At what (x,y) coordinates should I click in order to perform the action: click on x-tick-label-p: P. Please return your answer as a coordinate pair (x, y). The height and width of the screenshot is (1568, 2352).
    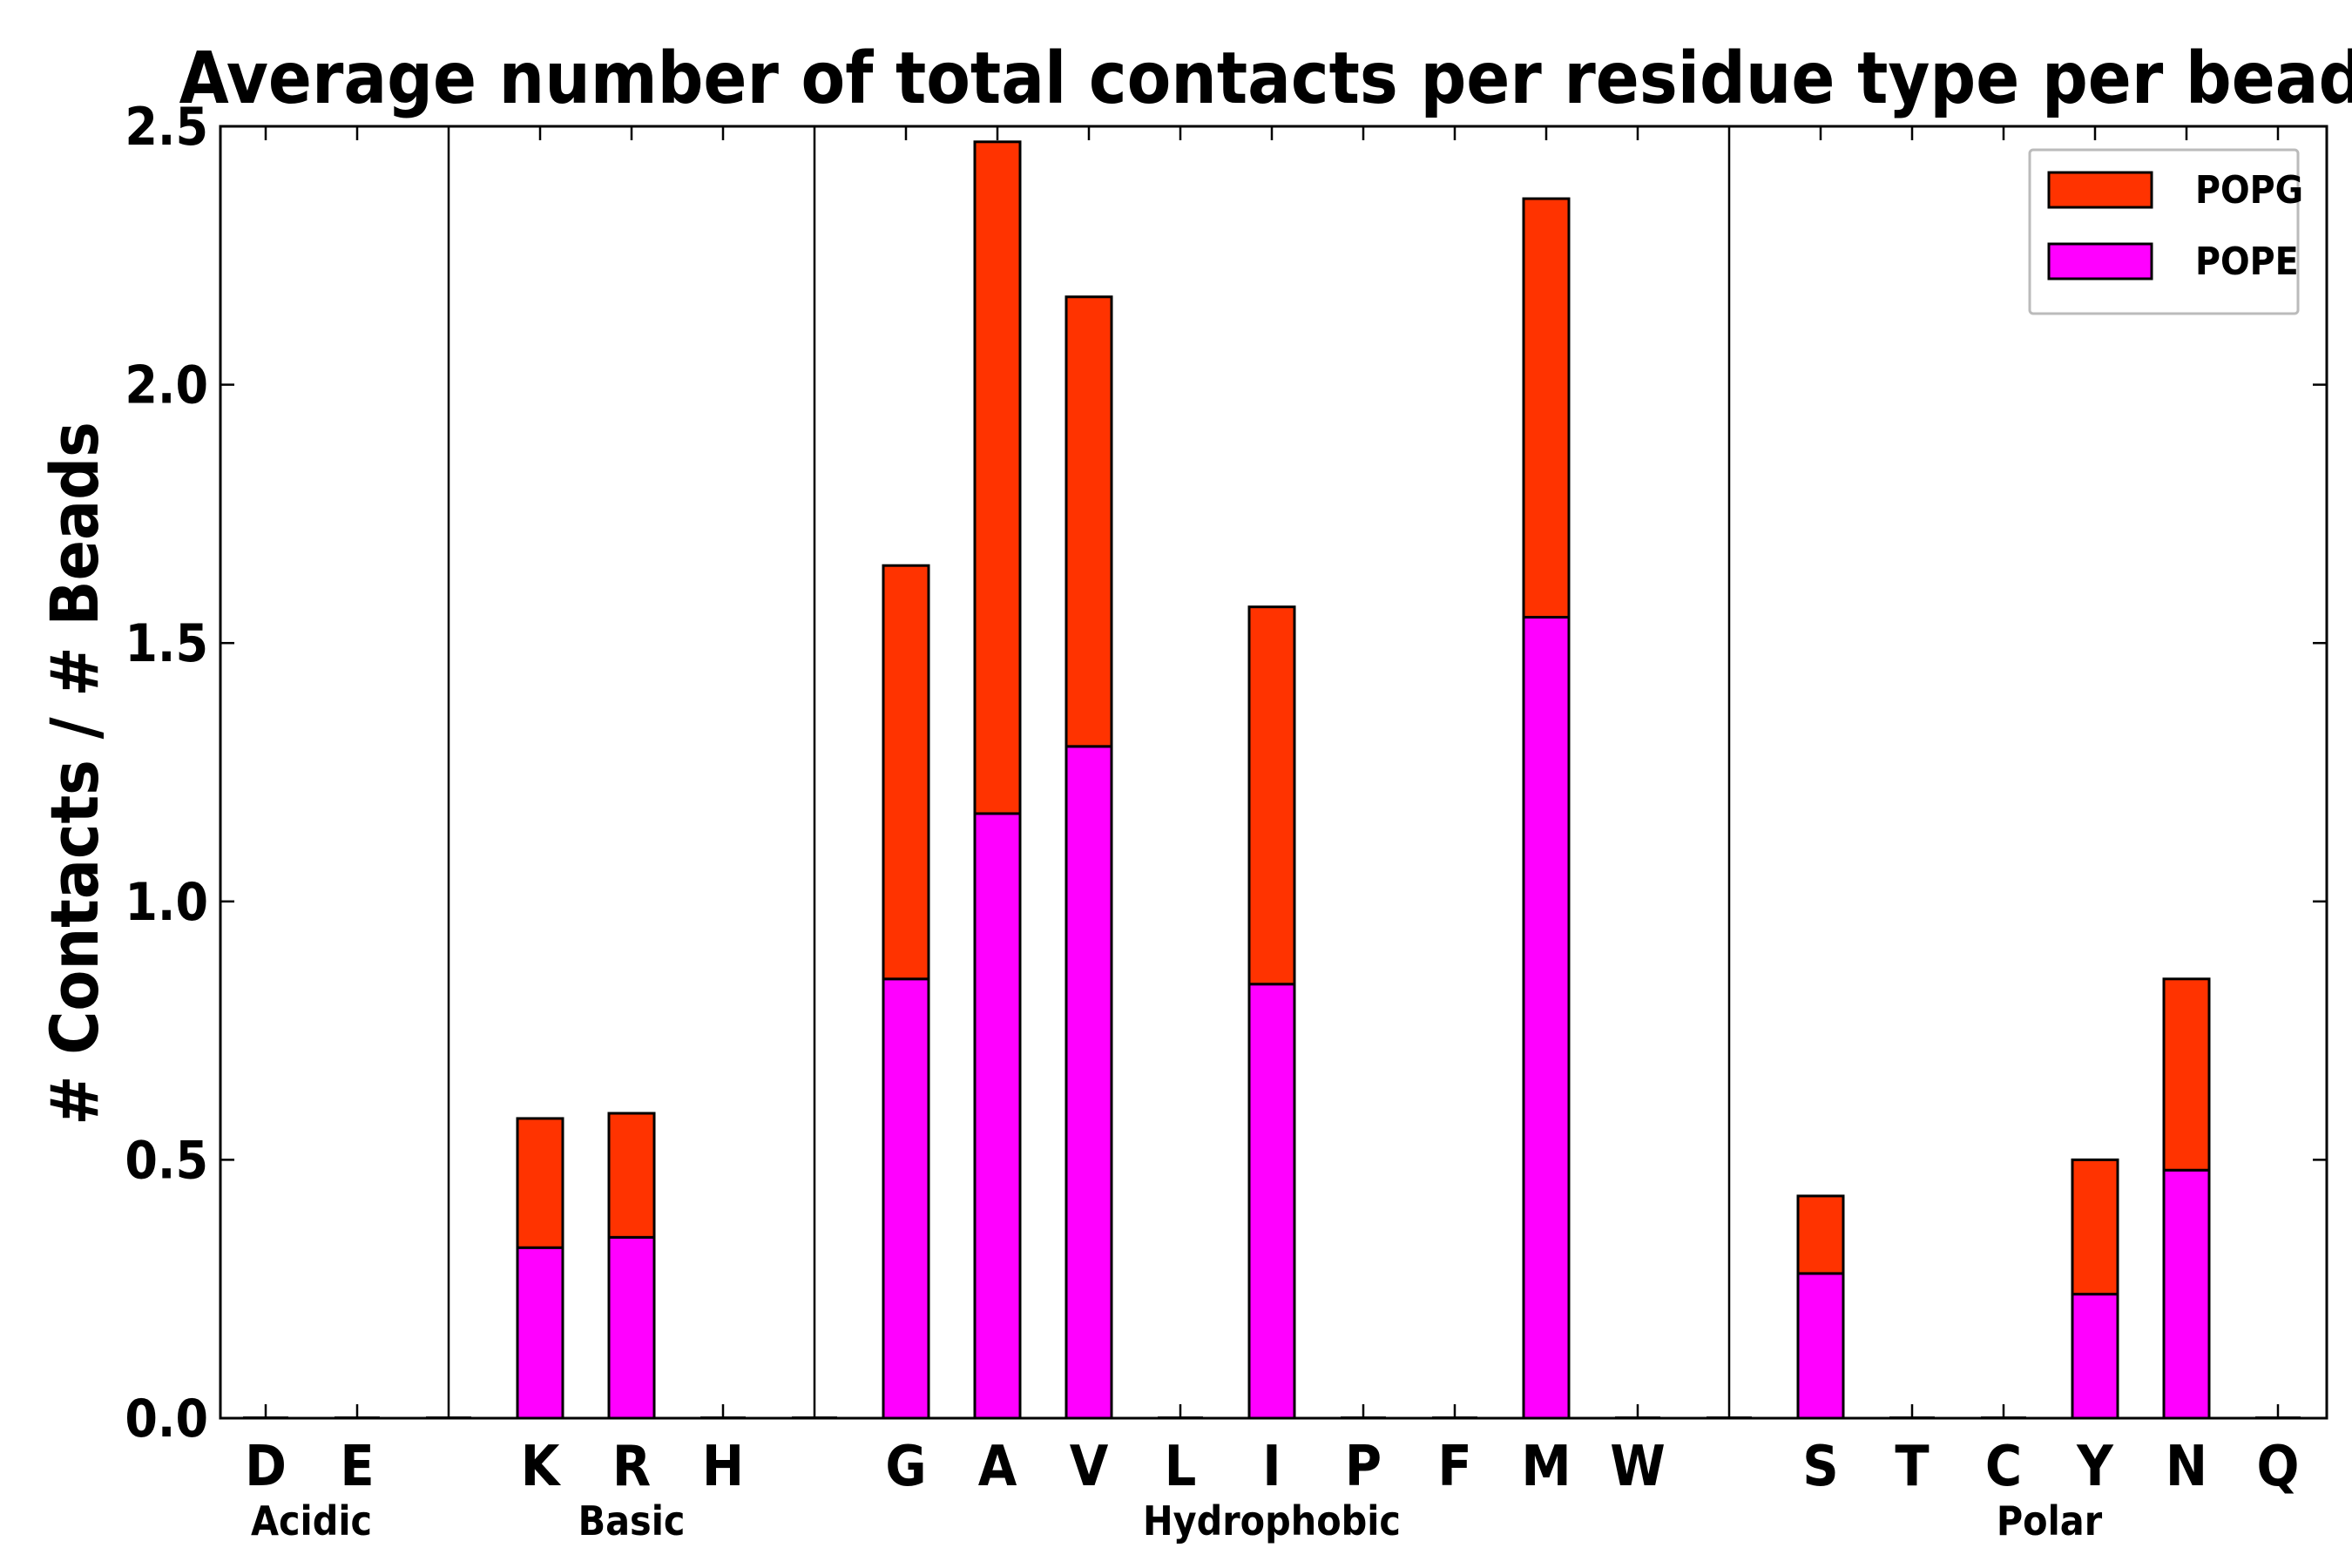
    Looking at the image, I should click on (1363, 1467).